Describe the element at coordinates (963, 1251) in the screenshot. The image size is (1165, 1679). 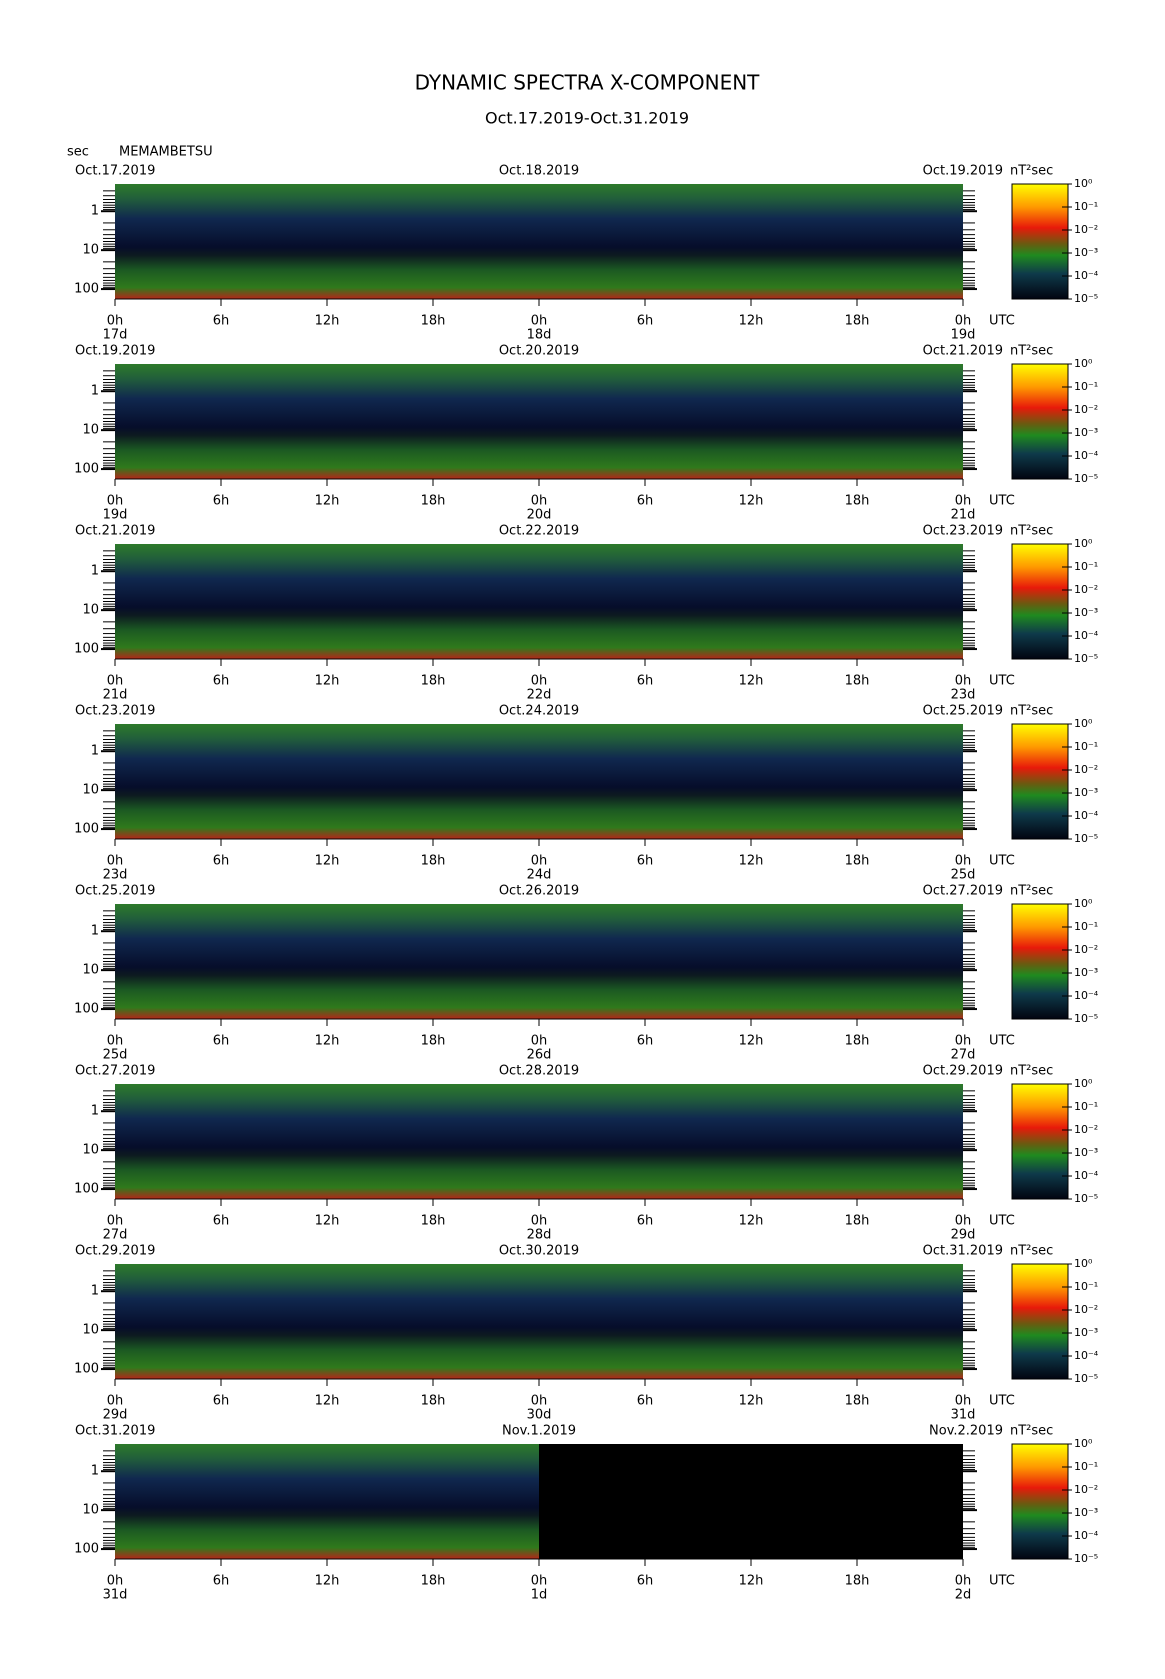
I see `date-end: Oct.31.2019` at that location.